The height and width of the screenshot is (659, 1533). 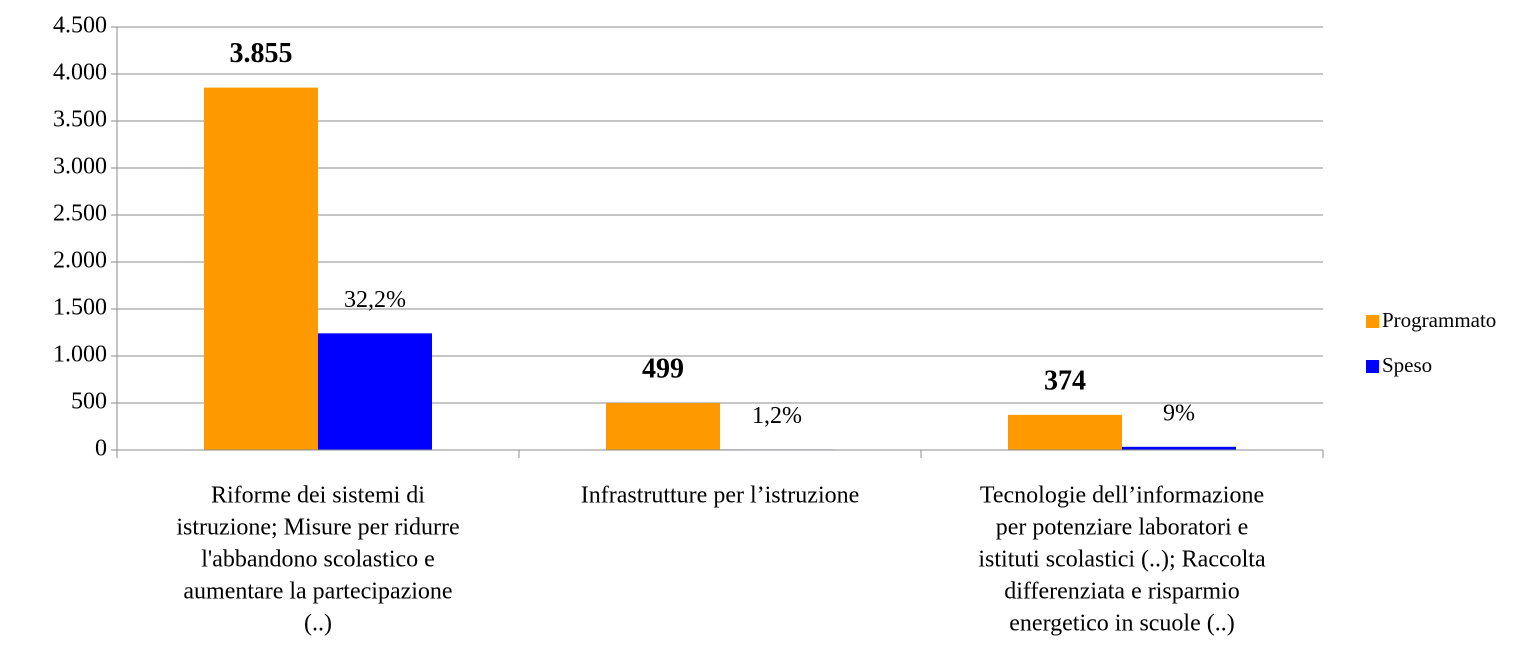 I want to click on y-tick-label: 1.000, so click(x=80, y=355).